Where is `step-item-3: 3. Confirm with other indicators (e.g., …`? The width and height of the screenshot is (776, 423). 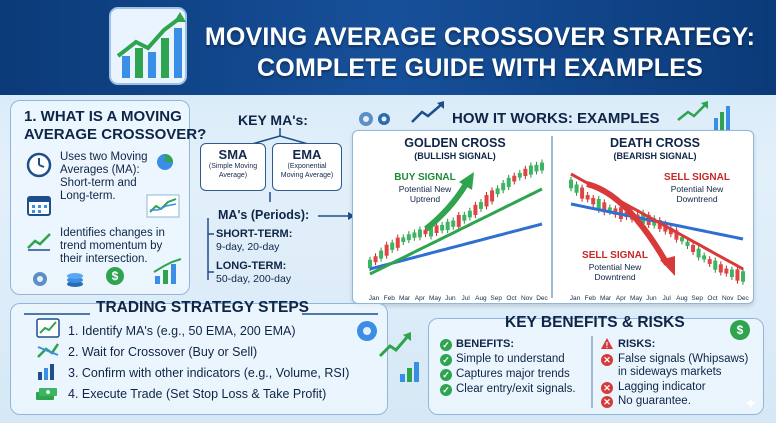
step-item-3: 3. Confirm with other indicators (e.g., … is located at coordinates (209, 373).